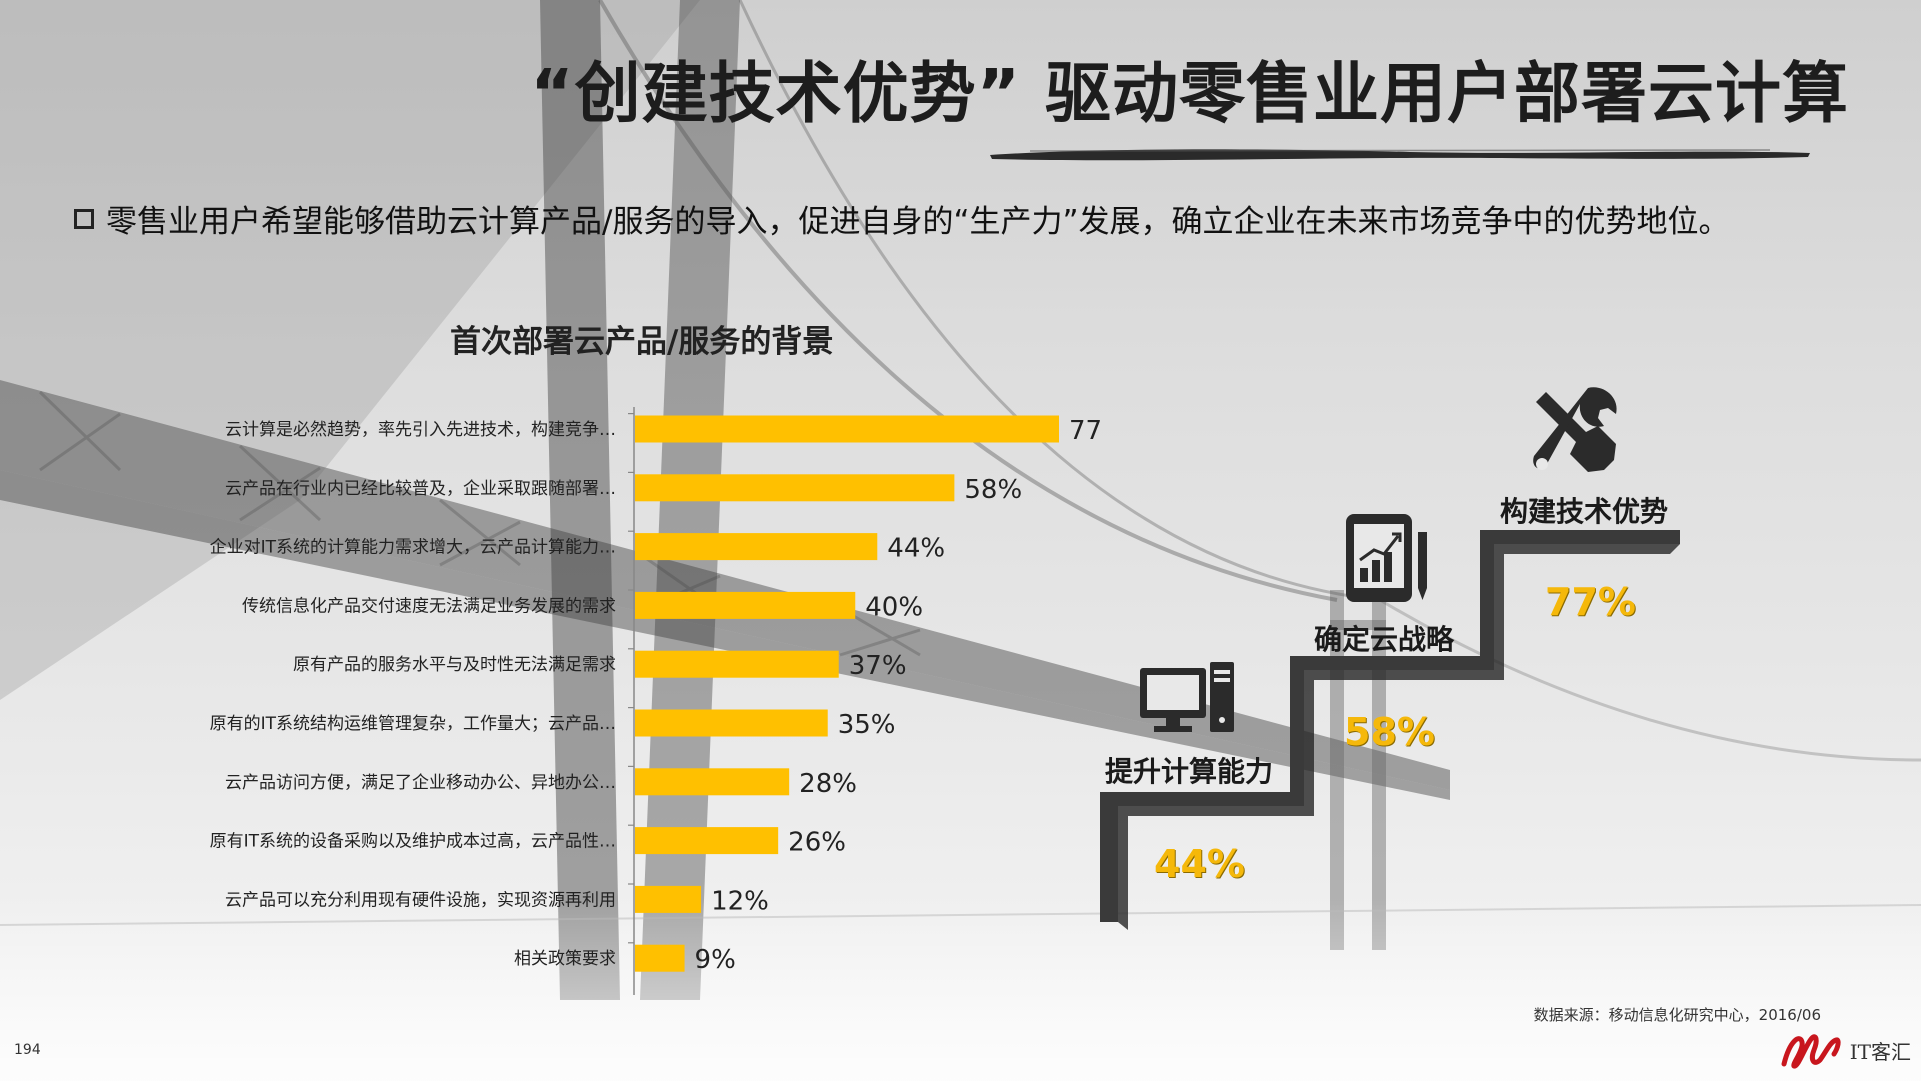 The height and width of the screenshot is (1081, 1921). Describe the element at coordinates (1584, 511) in the screenshot. I see `step-3-label: 构建技术优势` at that location.